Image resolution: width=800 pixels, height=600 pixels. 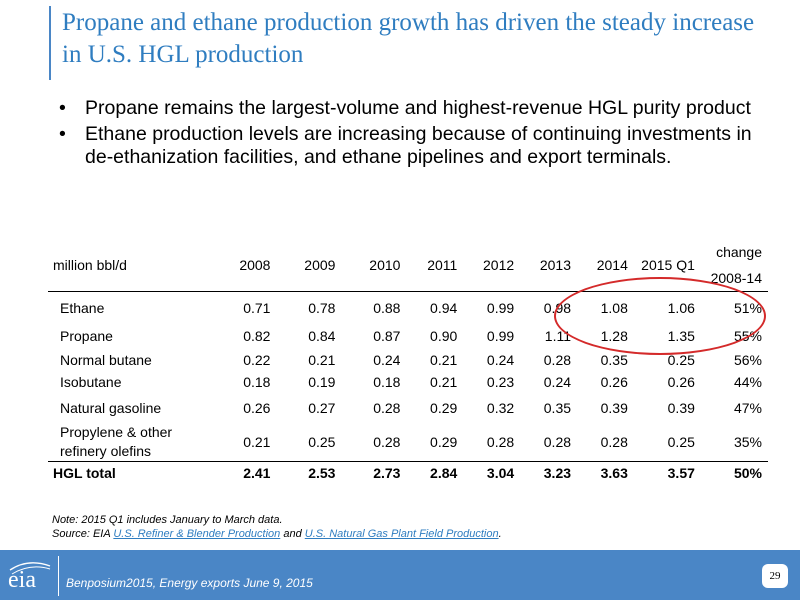 What do you see at coordinates (22, 580) in the screenshot?
I see `eia-logo-text: eia` at bounding box center [22, 580].